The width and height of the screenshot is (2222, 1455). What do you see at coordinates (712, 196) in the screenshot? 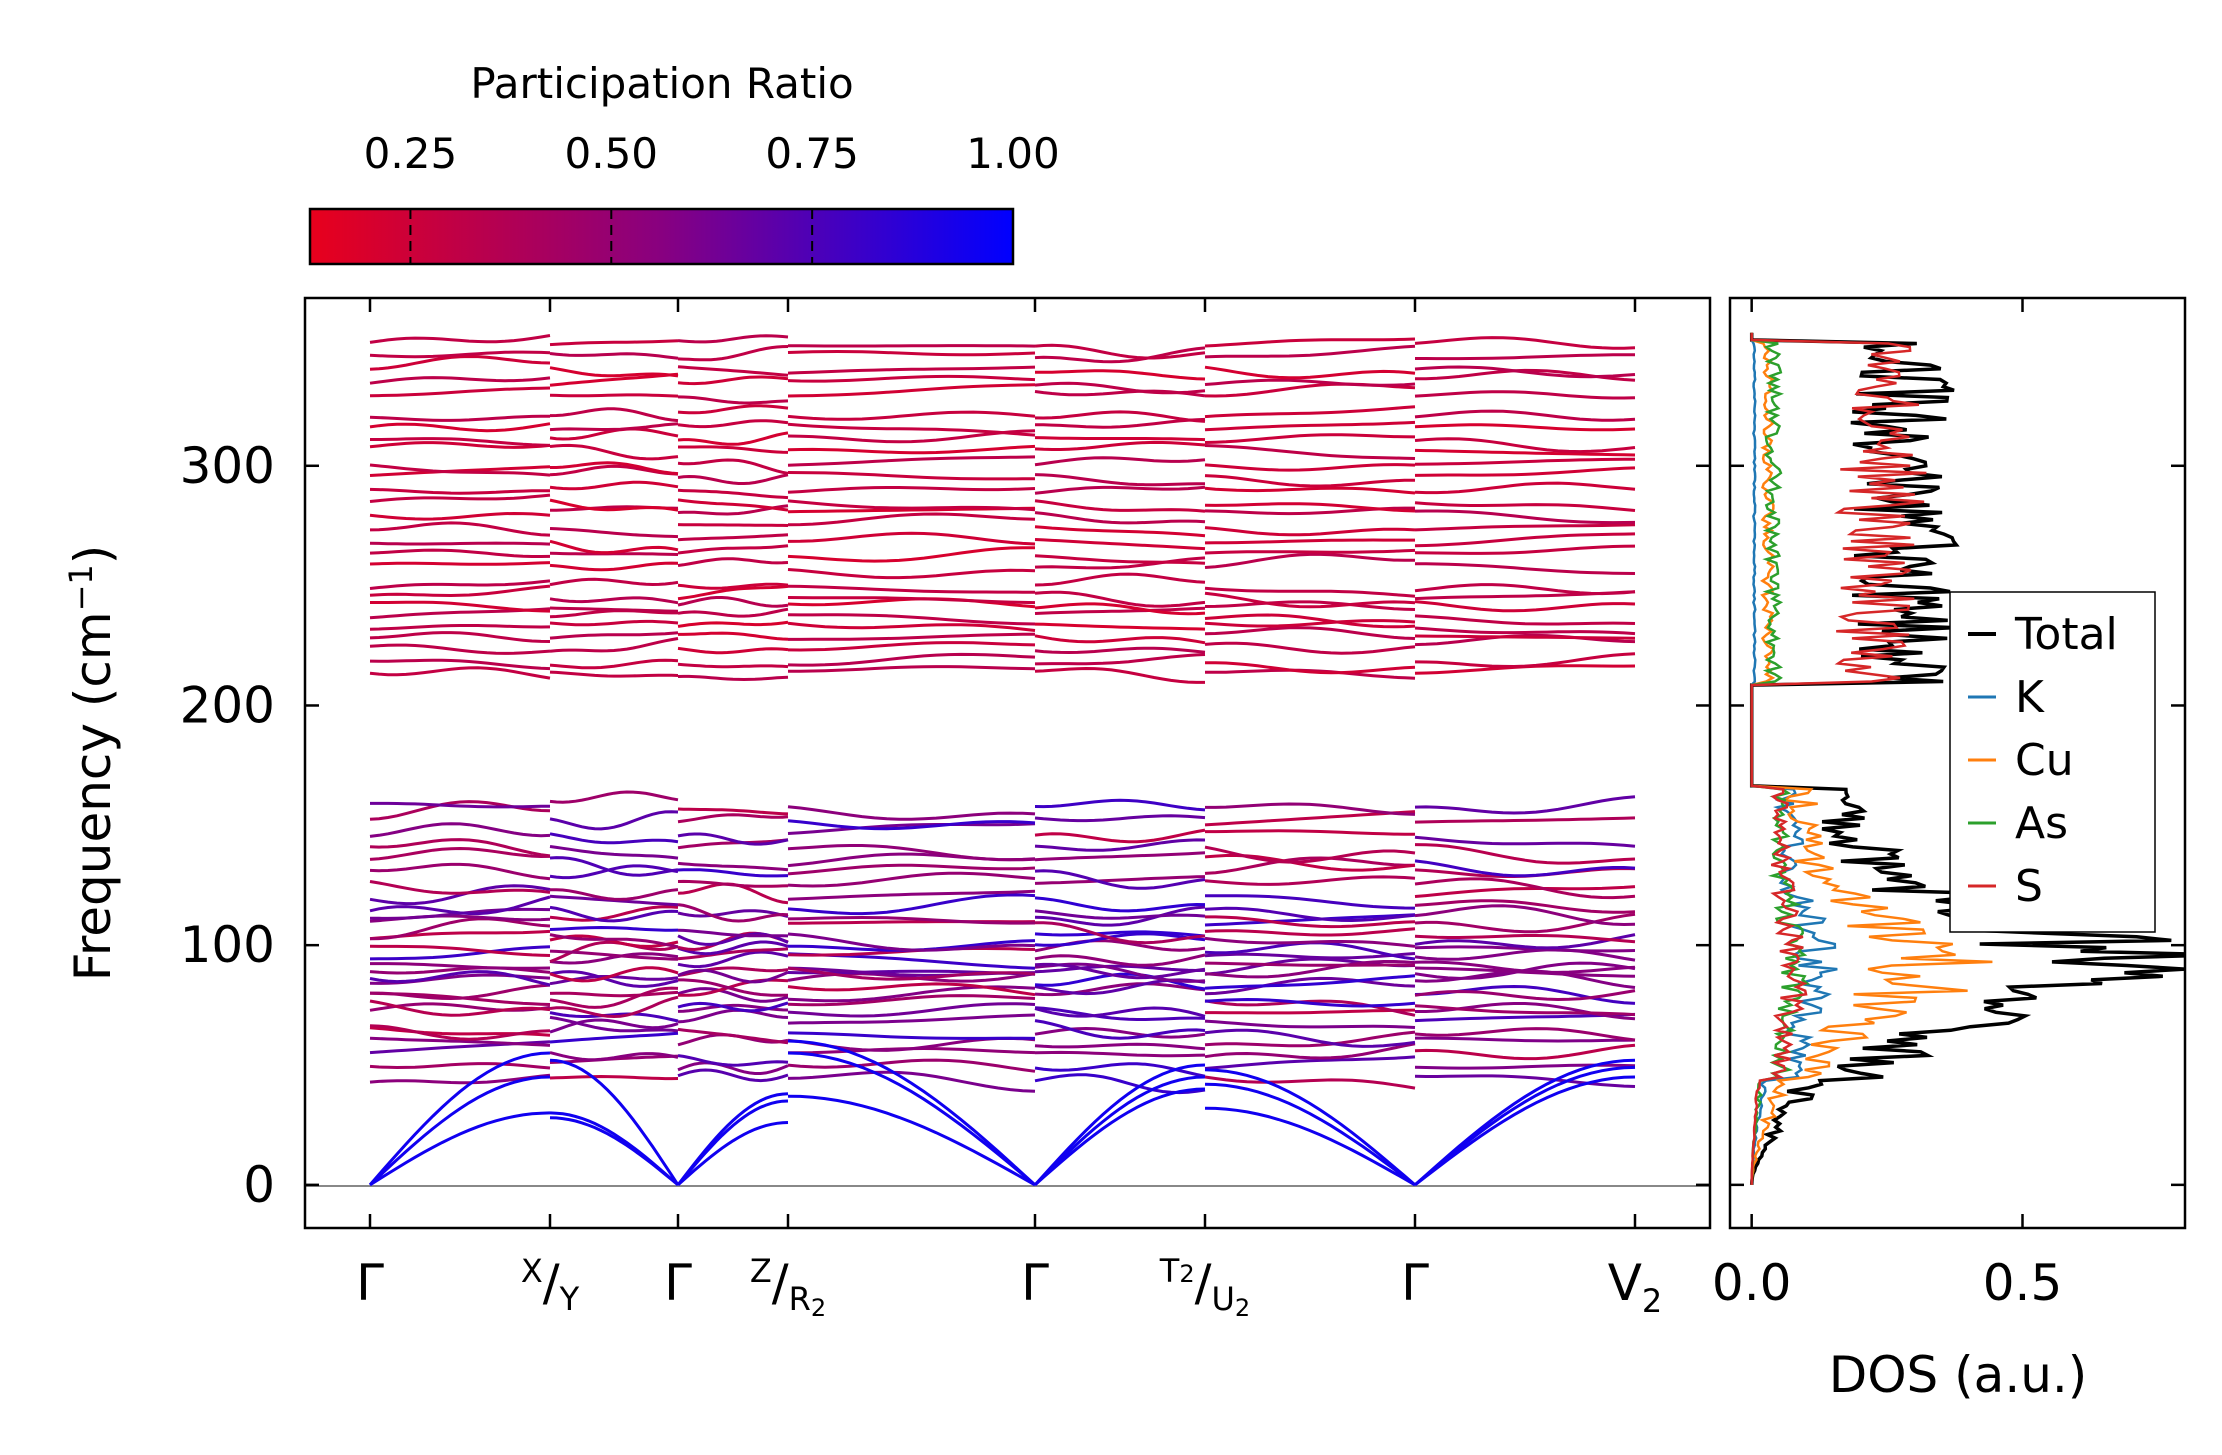
I see `colorbar-ticks: 0.25 0.50 0.75 1.00` at bounding box center [712, 196].